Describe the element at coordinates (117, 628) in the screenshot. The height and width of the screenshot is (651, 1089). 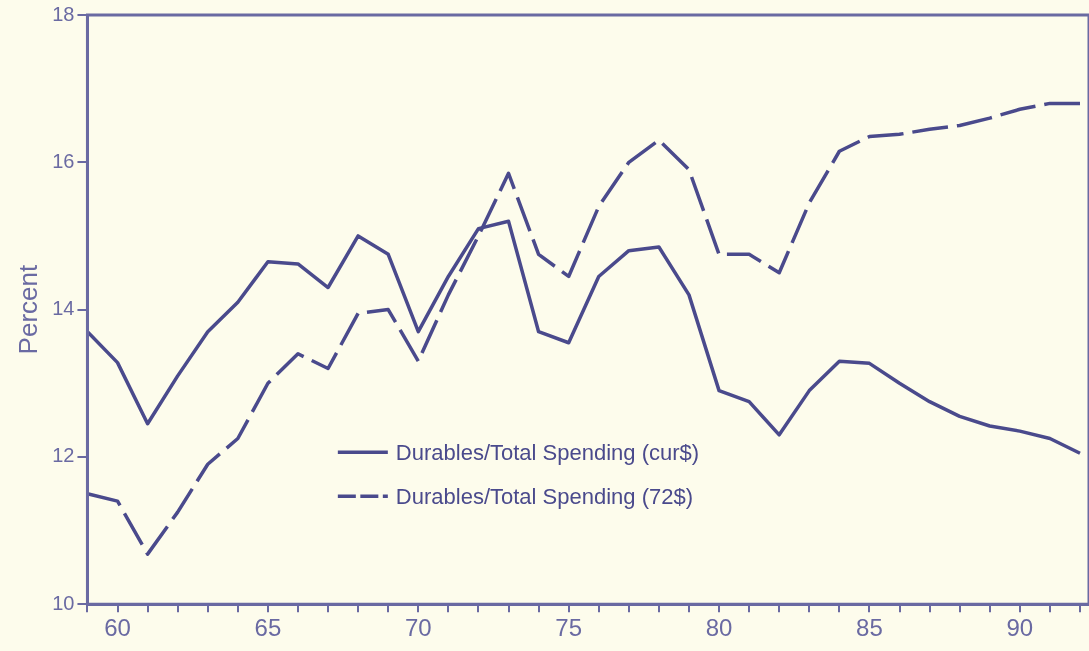
I see `x-tick-label: 60` at that location.